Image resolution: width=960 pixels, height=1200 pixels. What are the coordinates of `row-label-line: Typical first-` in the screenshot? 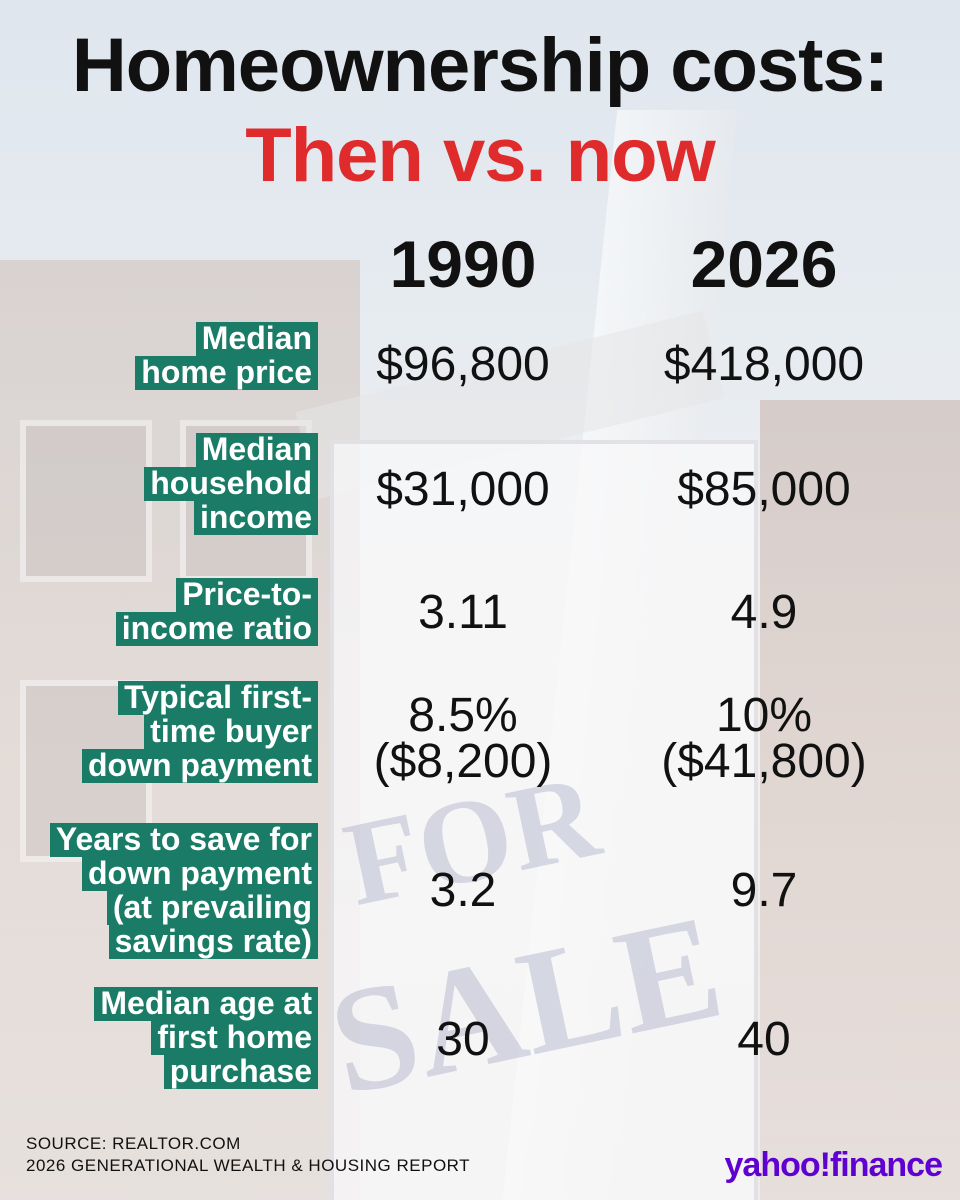 It's located at (218, 698).